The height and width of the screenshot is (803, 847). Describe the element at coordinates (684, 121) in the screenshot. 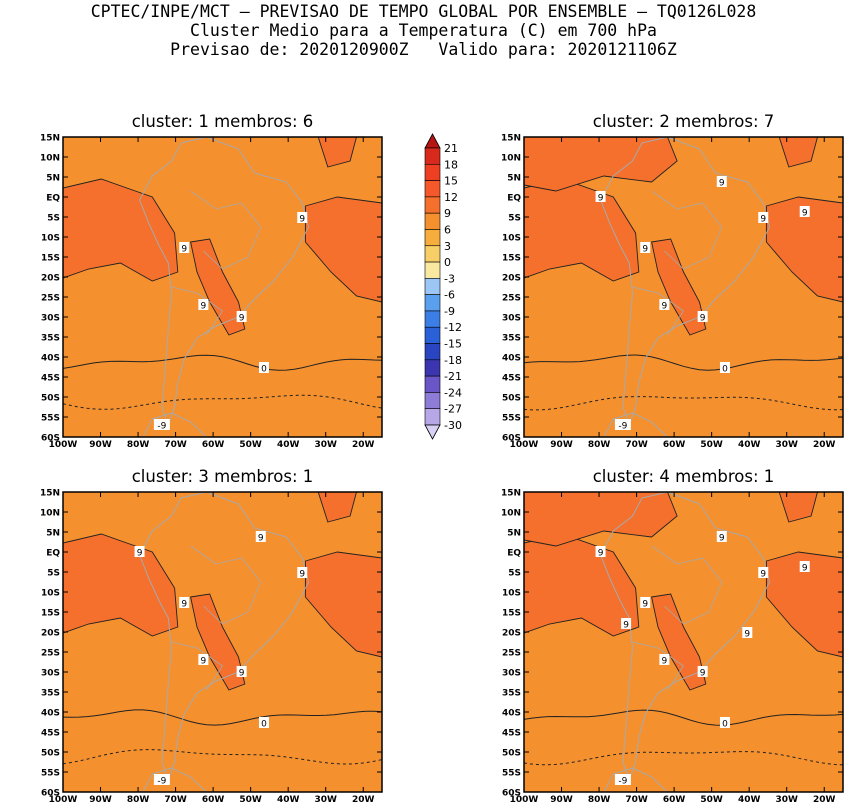

I see `panel-title: cluster: 2 membros: 7` at that location.